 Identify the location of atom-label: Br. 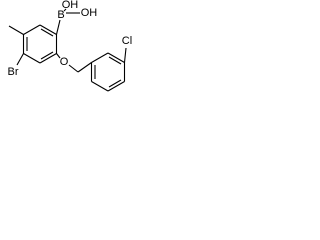
(13, 72).